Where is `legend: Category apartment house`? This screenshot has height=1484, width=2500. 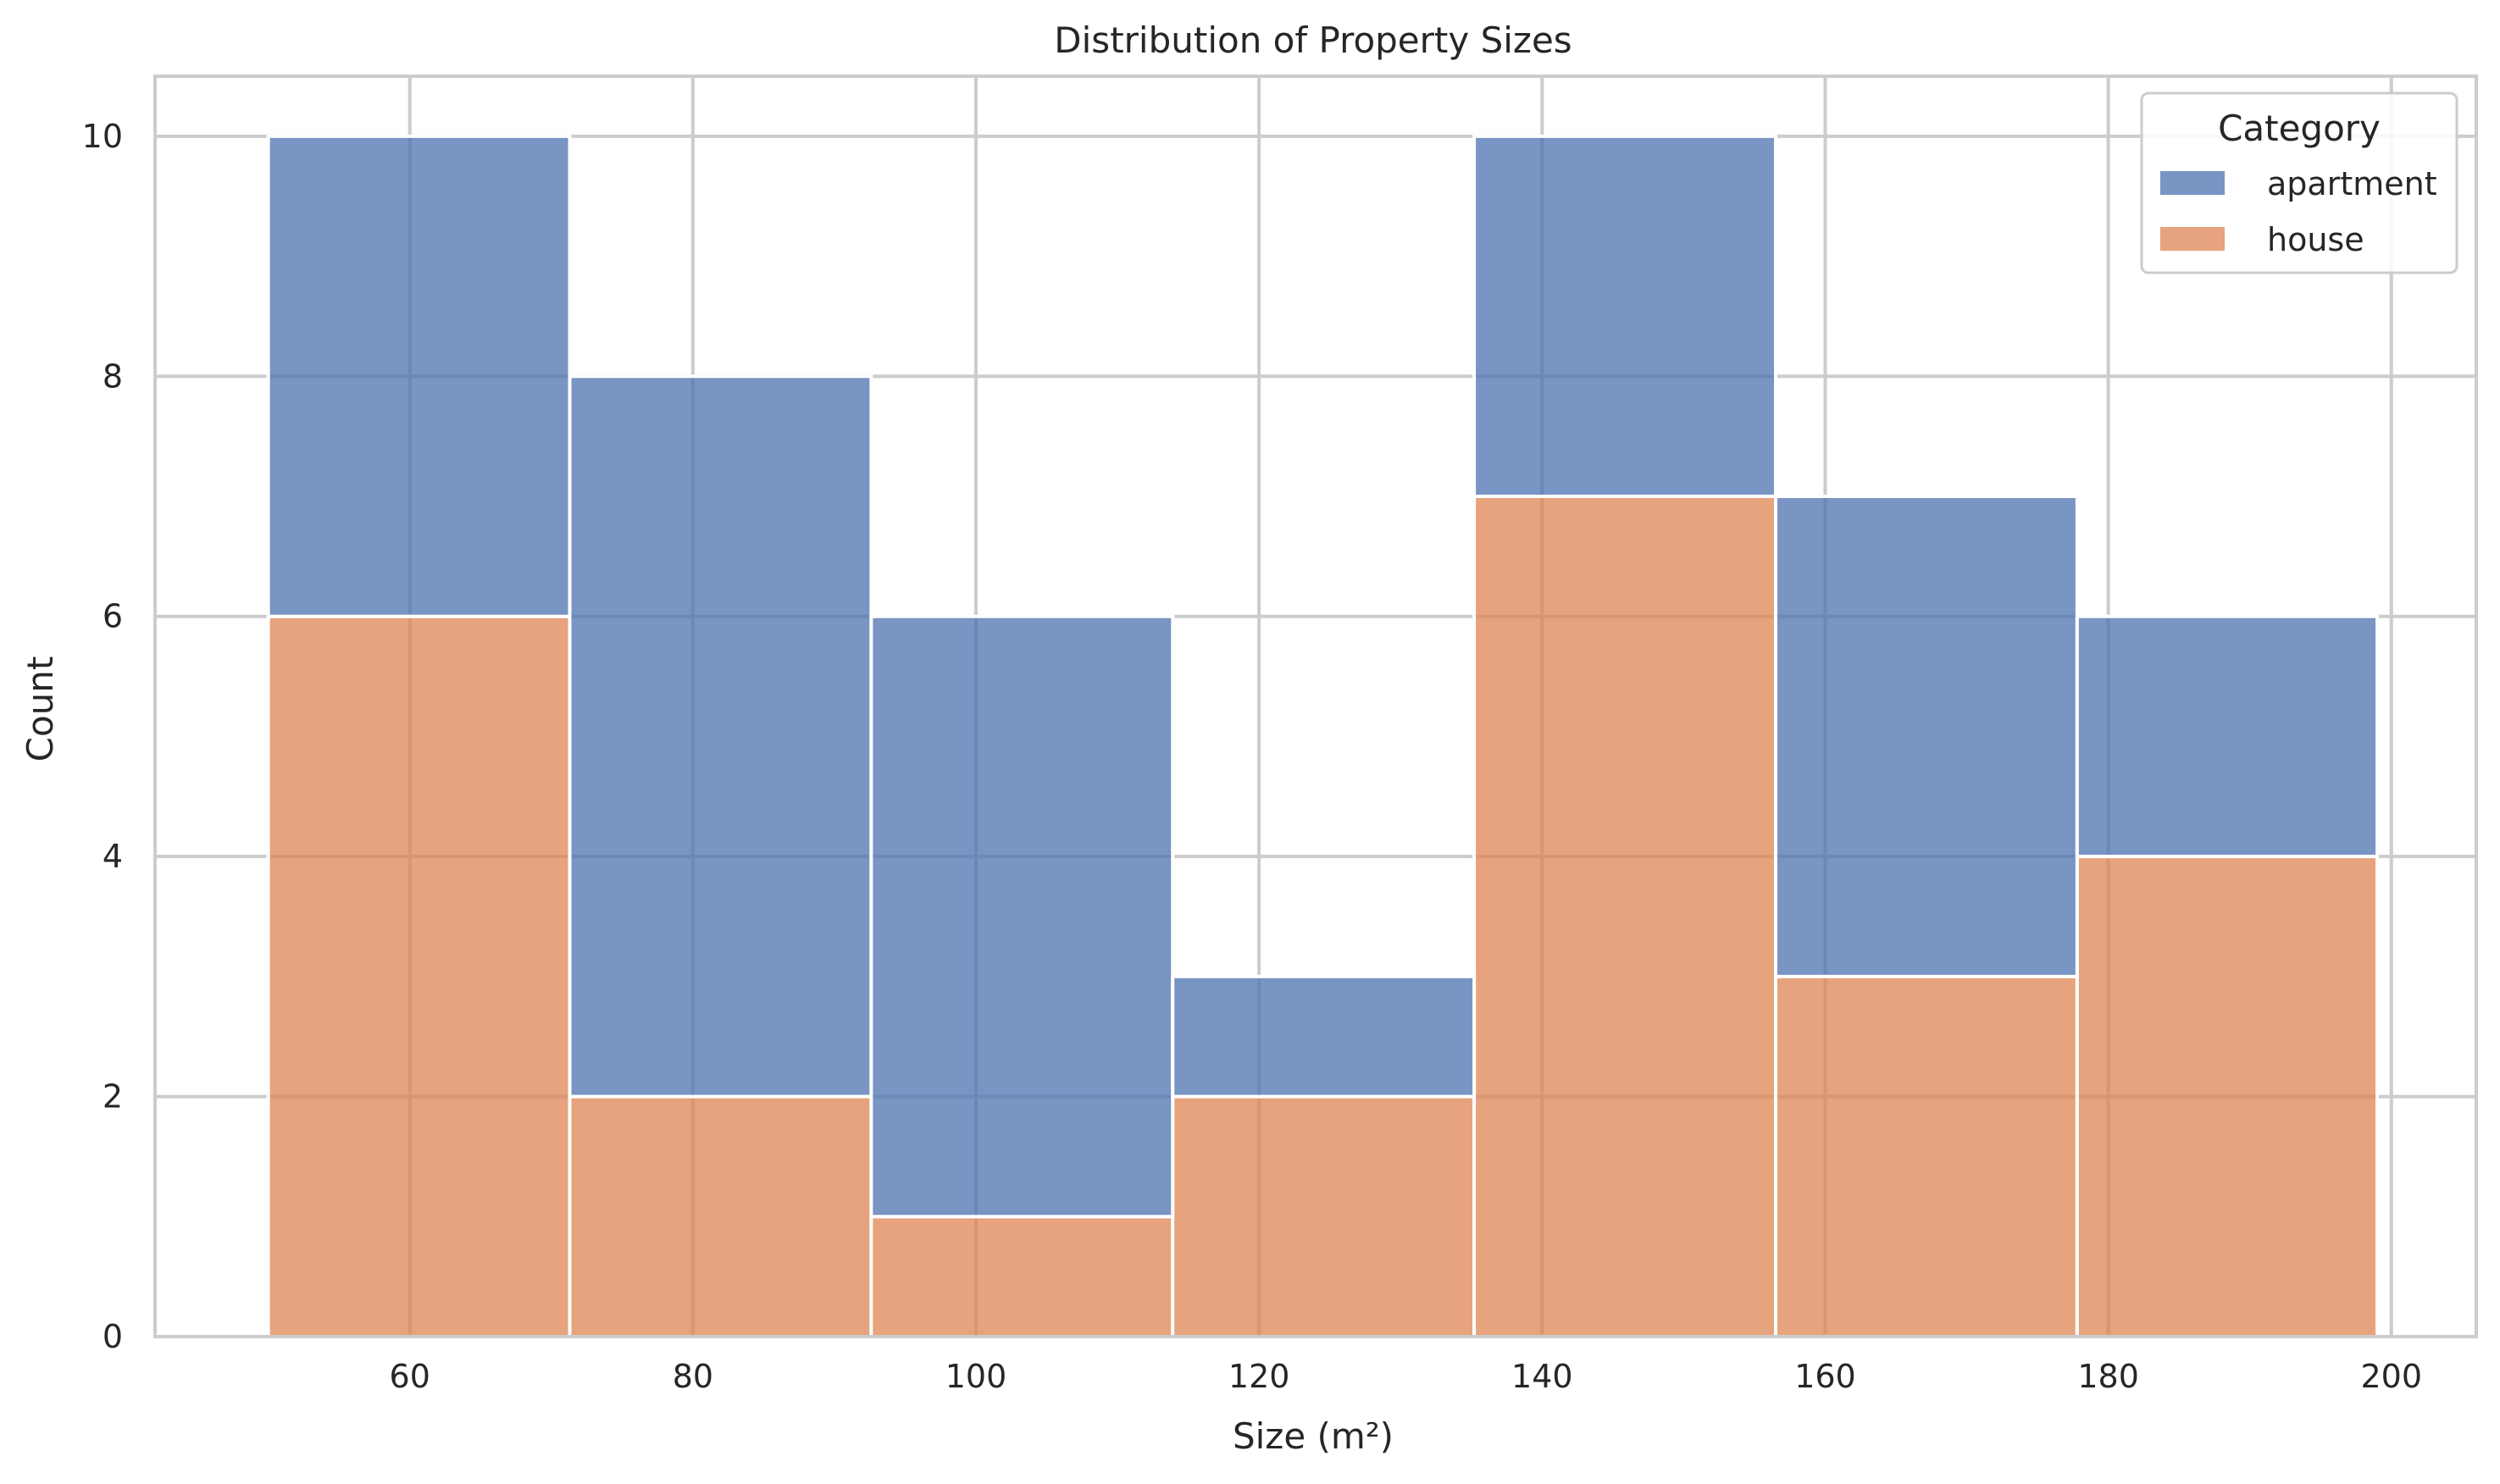
legend: Category apartment house is located at coordinates (2299, 182).